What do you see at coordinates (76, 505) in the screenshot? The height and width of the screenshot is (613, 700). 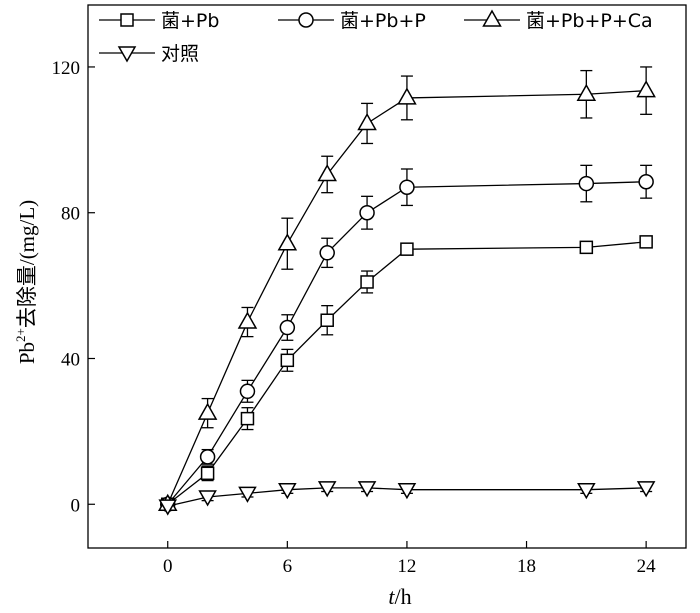 I see `y-tick-label: 0` at bounding box center [76, 505].